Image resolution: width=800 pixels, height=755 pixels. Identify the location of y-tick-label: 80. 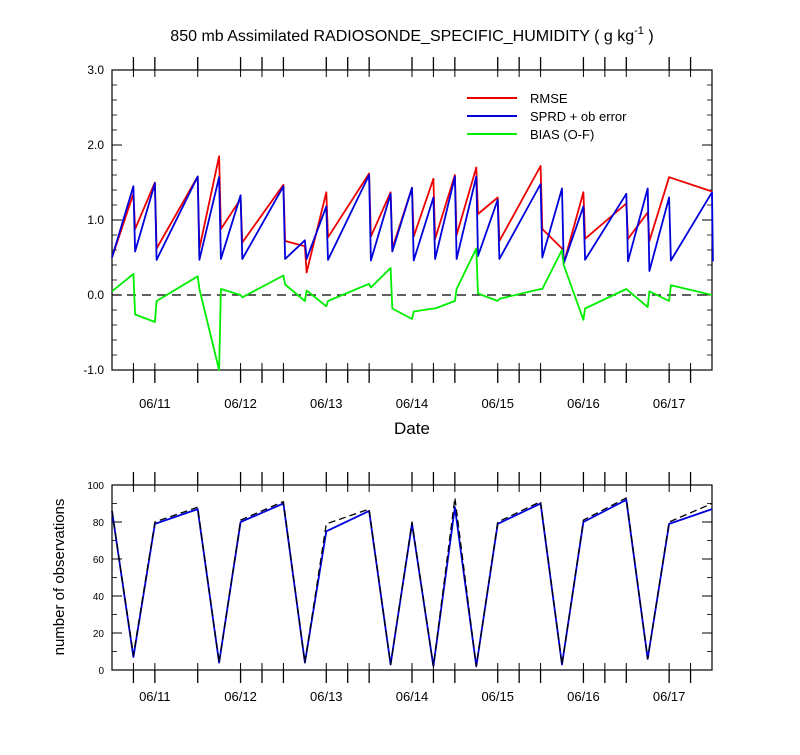
(99, 523).